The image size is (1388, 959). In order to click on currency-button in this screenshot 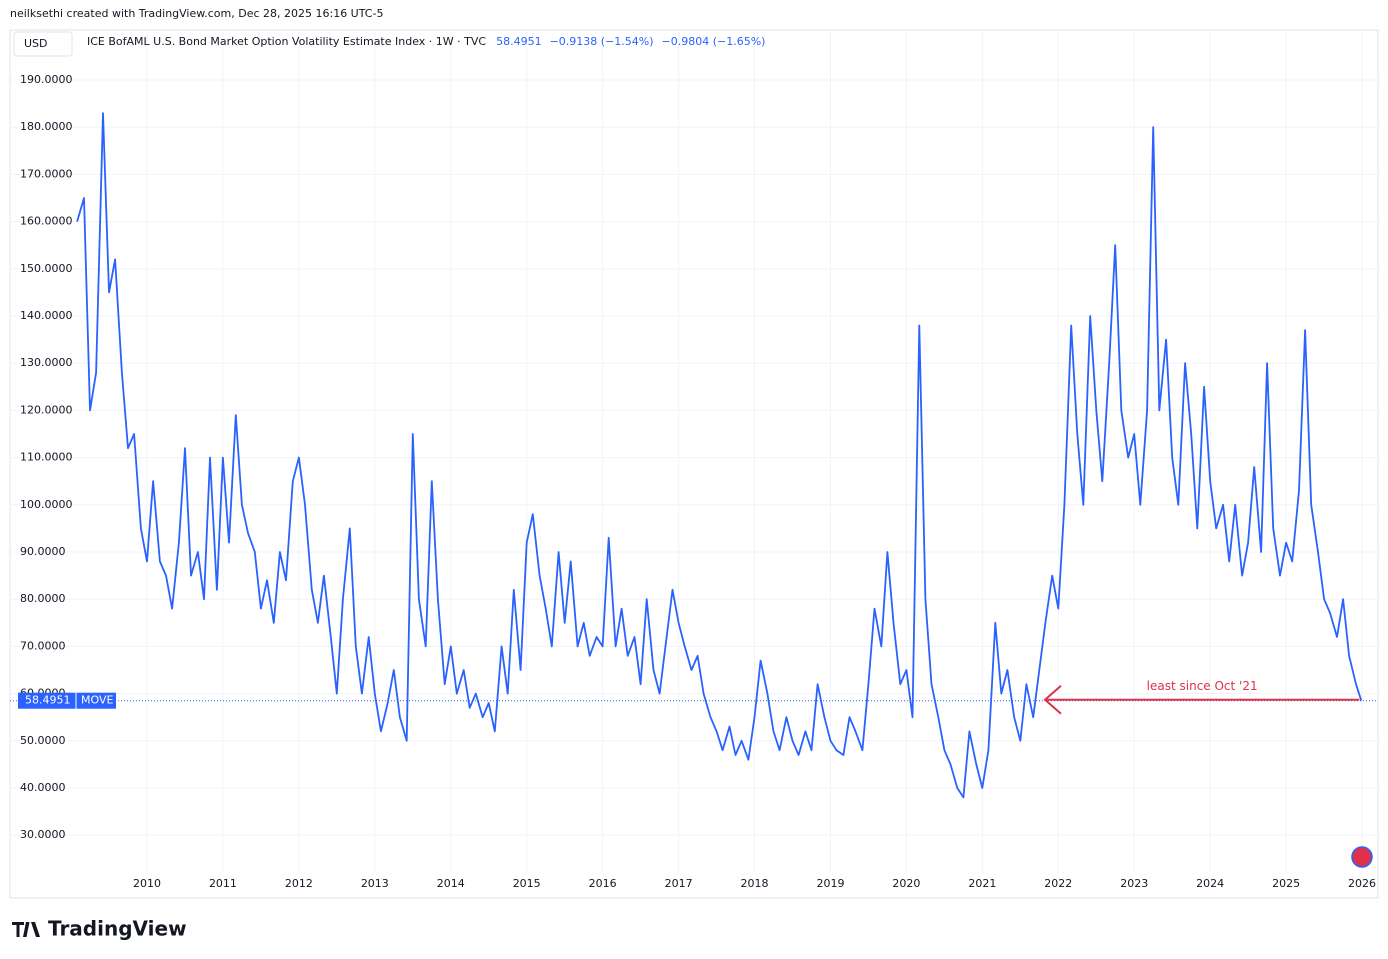, I will do `click(43, 44)`.